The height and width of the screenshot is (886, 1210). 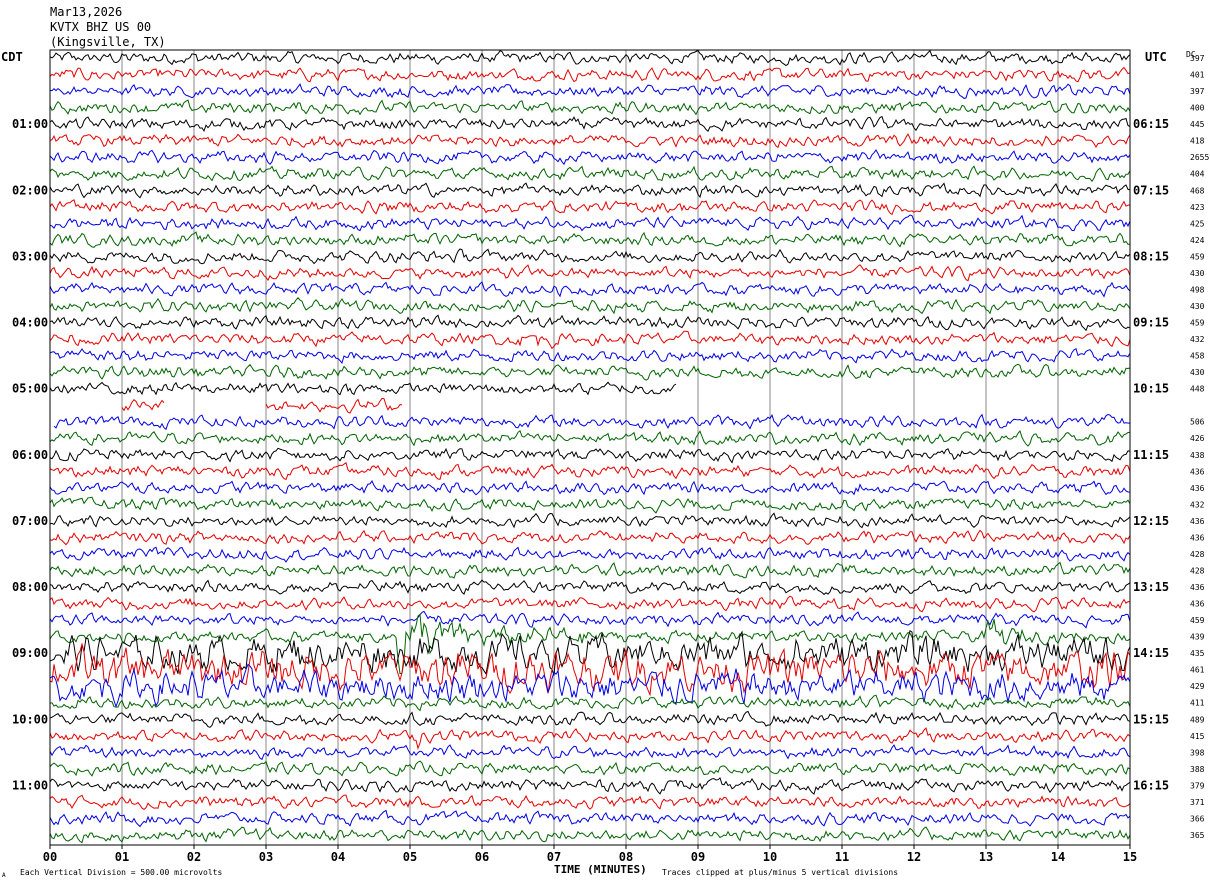 What do you see at coordinates (1197, 207) in the screenshot?
I see `dc-offset-label: 423` at bounding box center [1197, 207].